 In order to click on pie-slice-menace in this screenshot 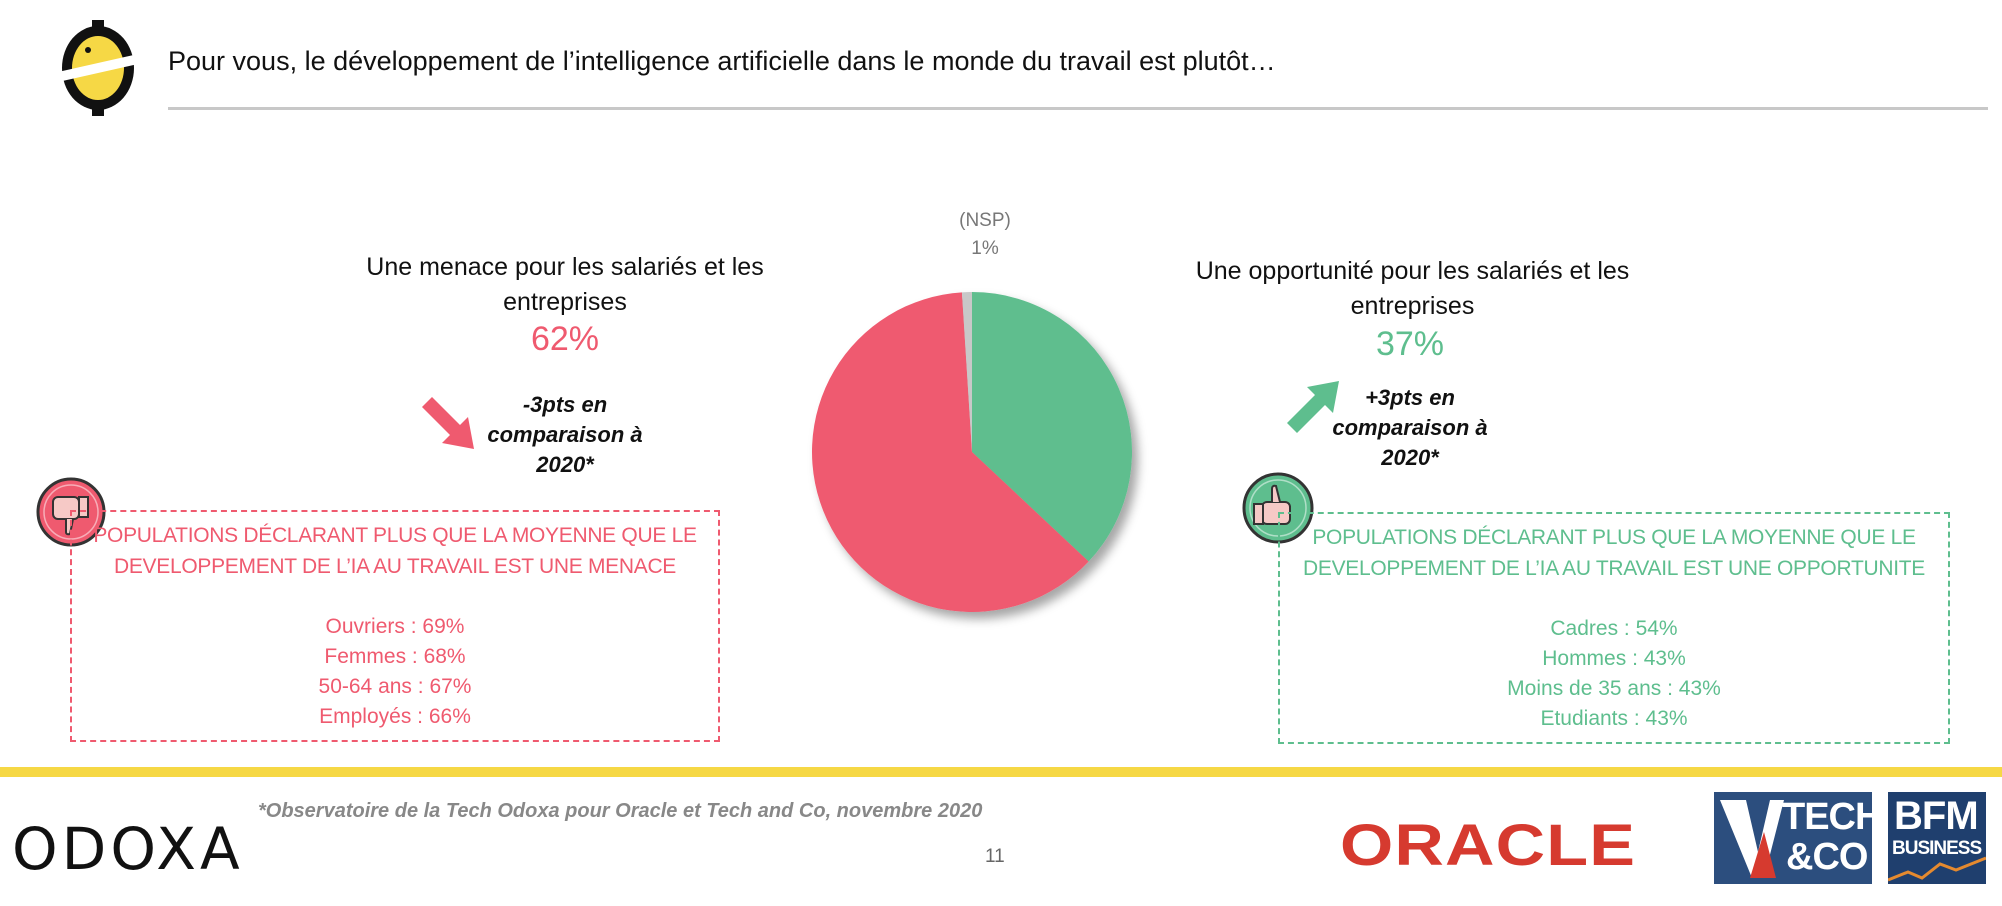, I will do `click(950, 452)`.